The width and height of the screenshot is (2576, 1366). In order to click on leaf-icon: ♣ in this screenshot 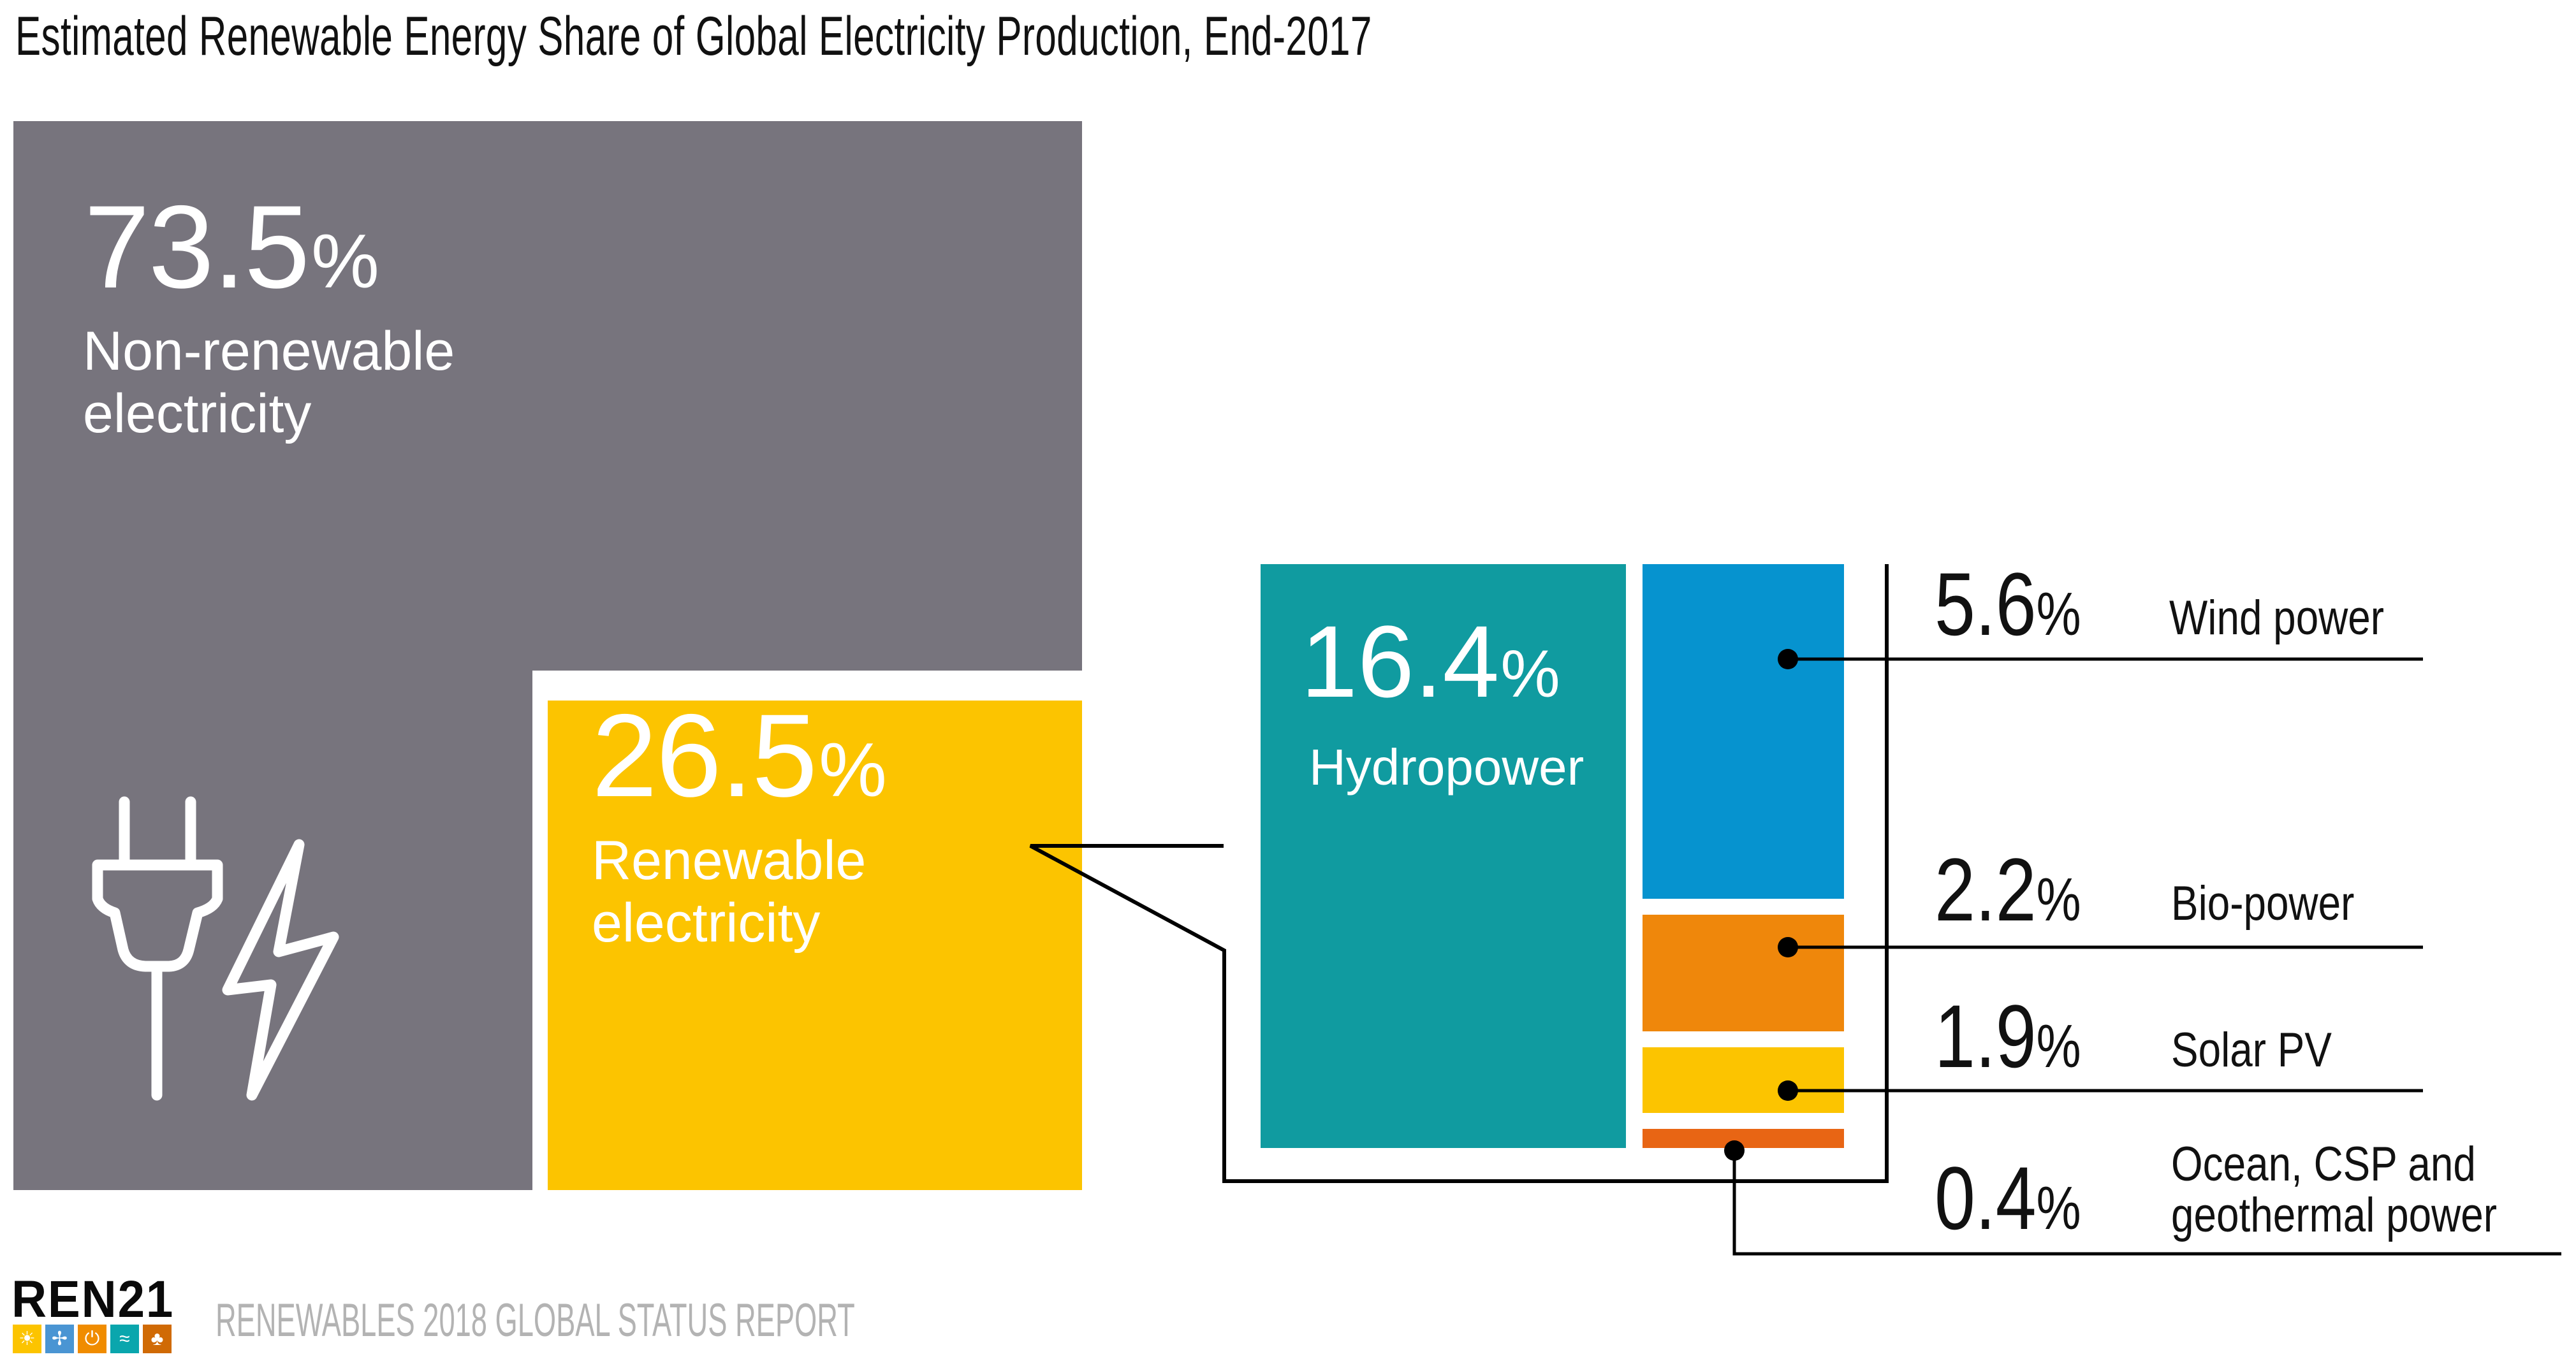, I will do `click(157, 1339)`.